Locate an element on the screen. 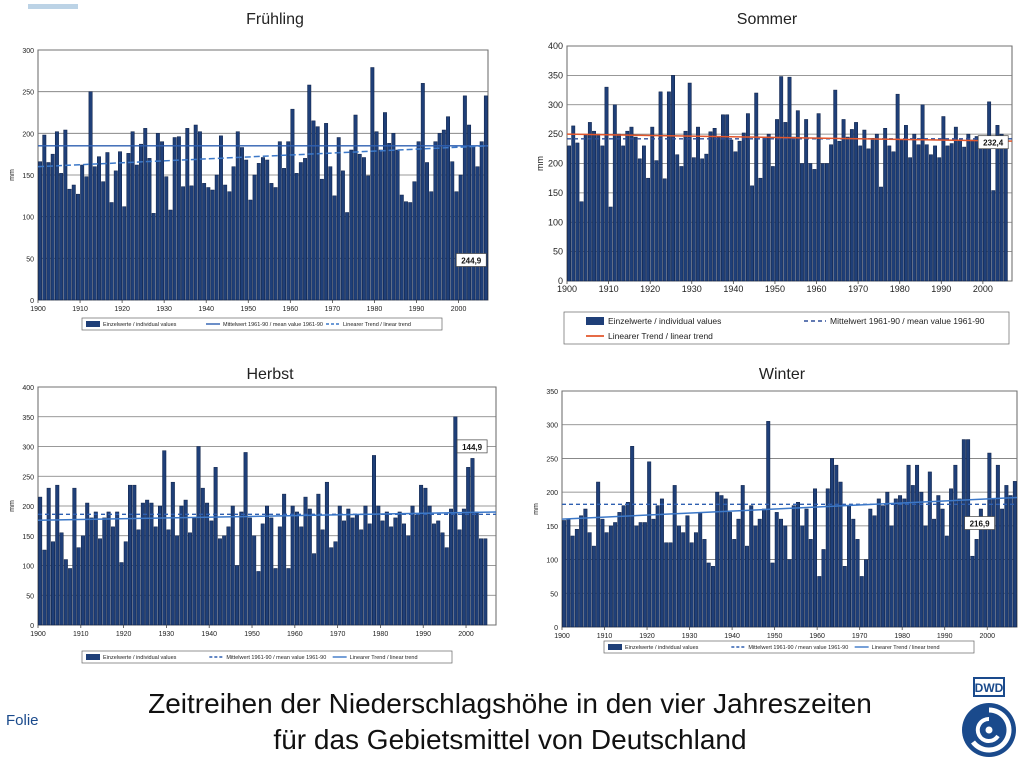 The height and width of the screenshot is (768, 1024). legend-label-sommer: Einzelwerte / individual values is located at coordinates (664, 321).